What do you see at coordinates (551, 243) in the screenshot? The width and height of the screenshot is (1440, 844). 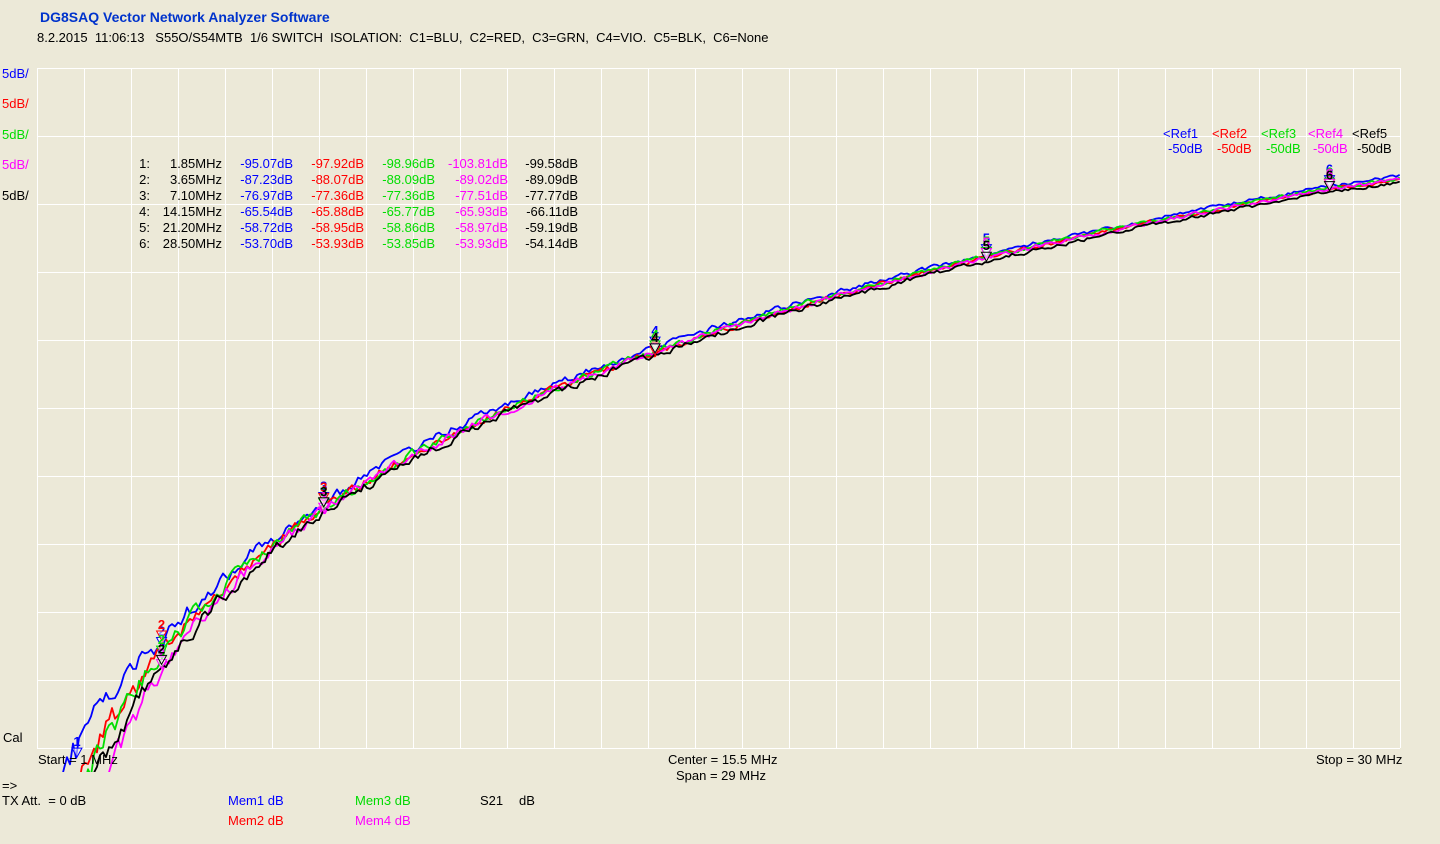 I see `marker-row-6-value-ch5: -54.14dB` at bounding box center [551, 243].